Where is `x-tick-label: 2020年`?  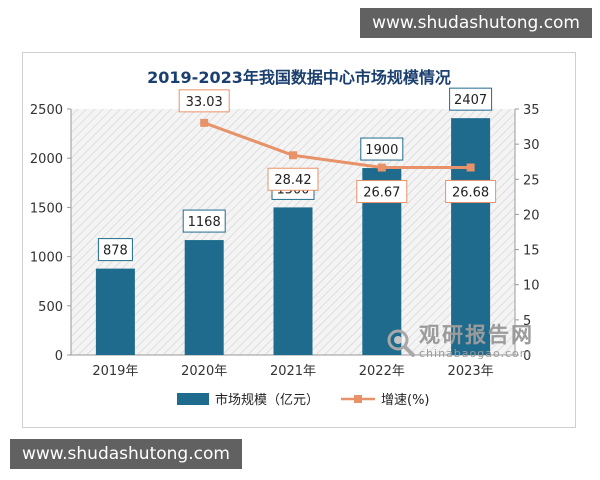 x-tick-label: 2020年 is located at coordinates (204, 371).